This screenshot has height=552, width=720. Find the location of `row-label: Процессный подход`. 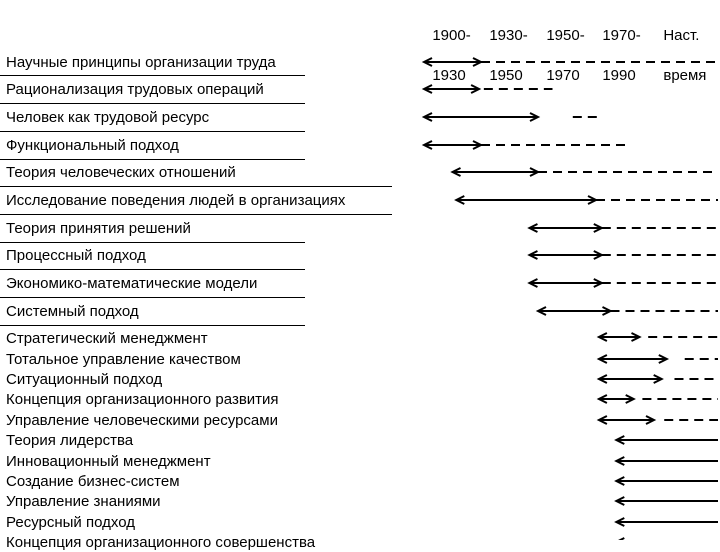

row-label: Процессный подход is located at coordinates (76, 255).